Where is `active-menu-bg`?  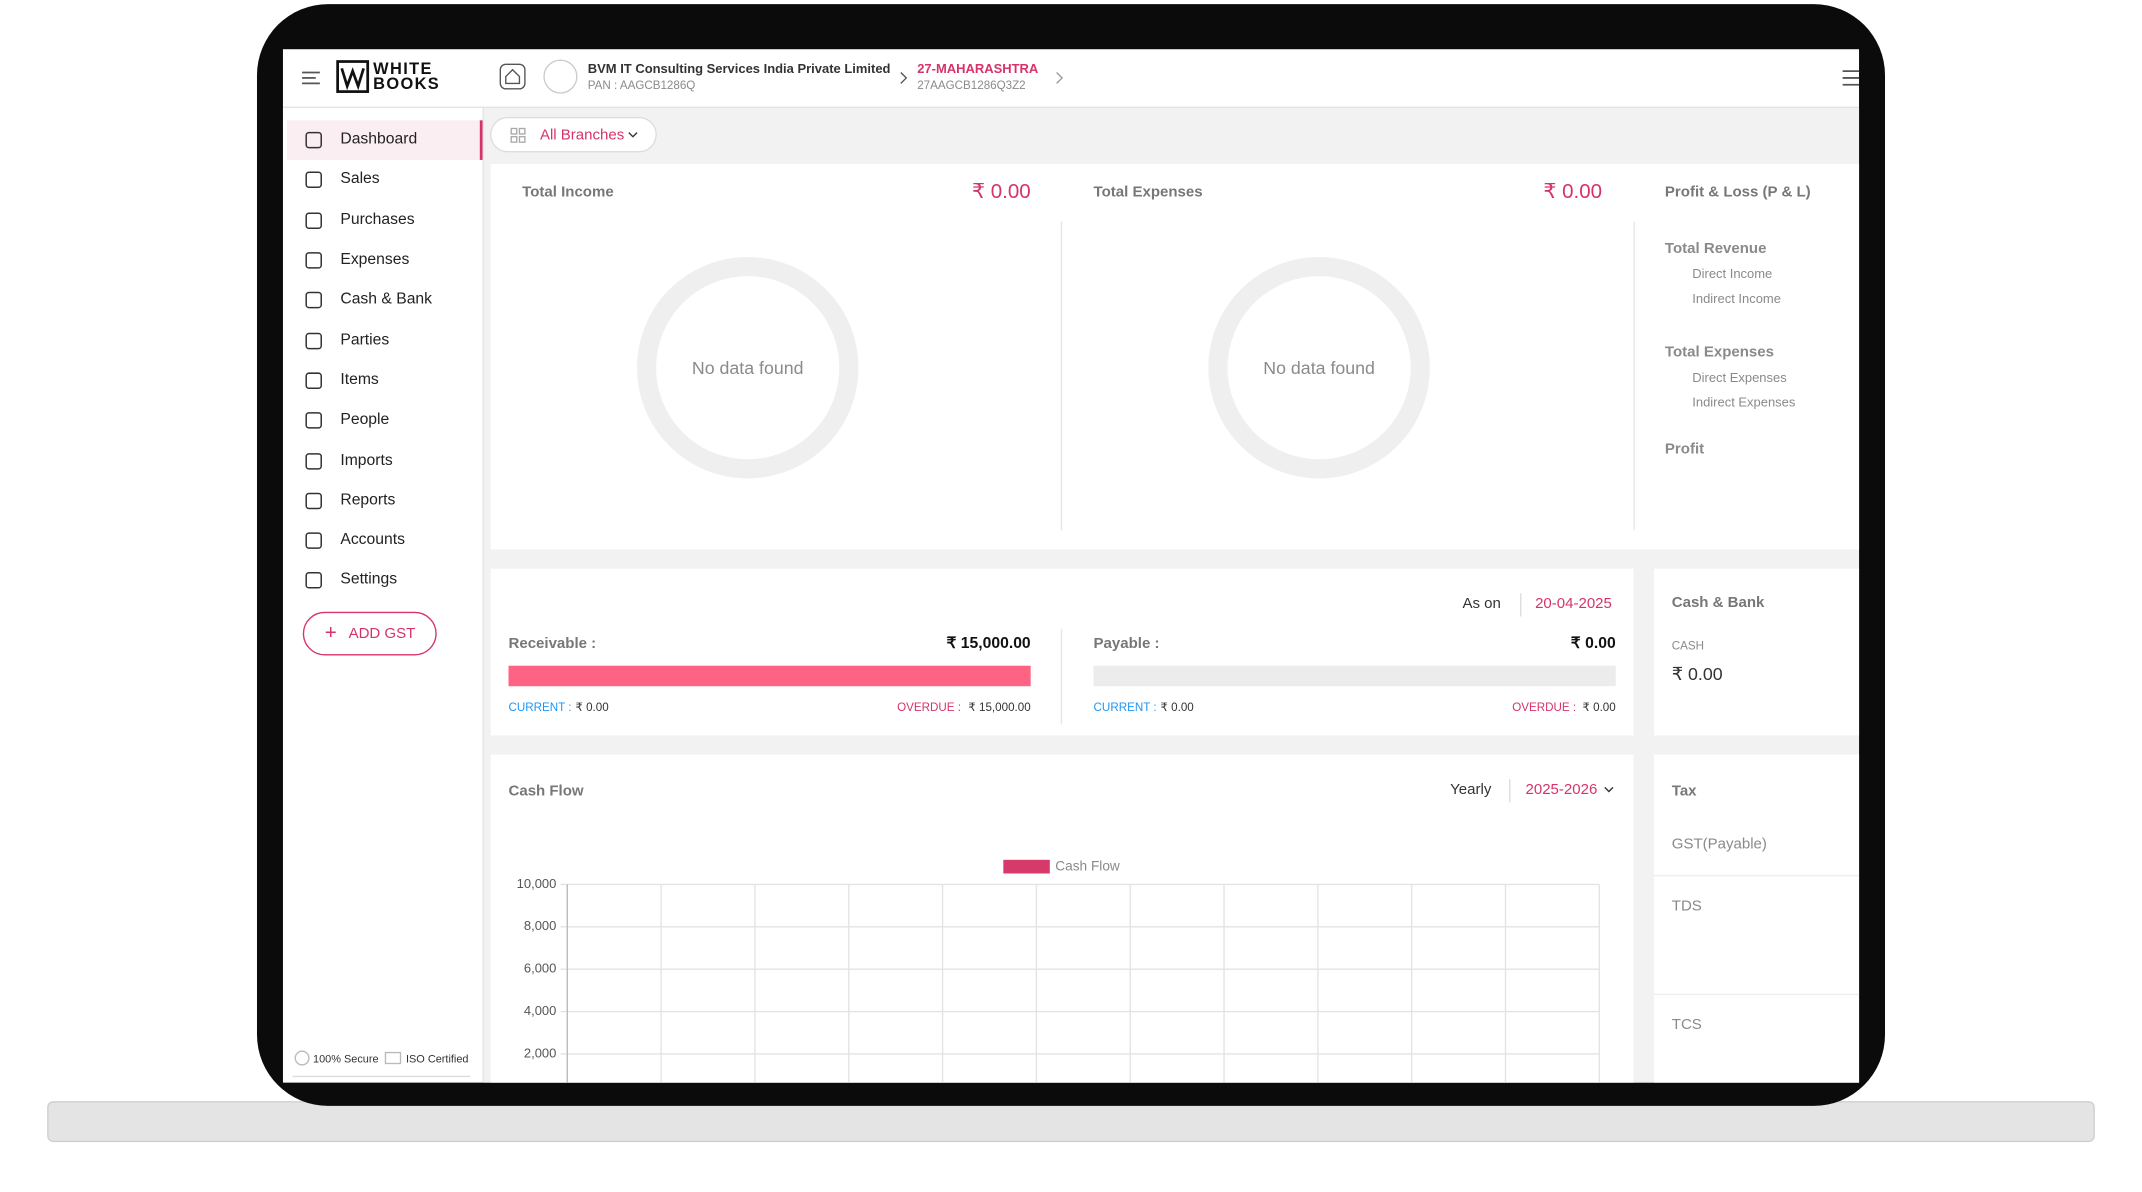 active-menu-bg is located at coordinates (385, 140).